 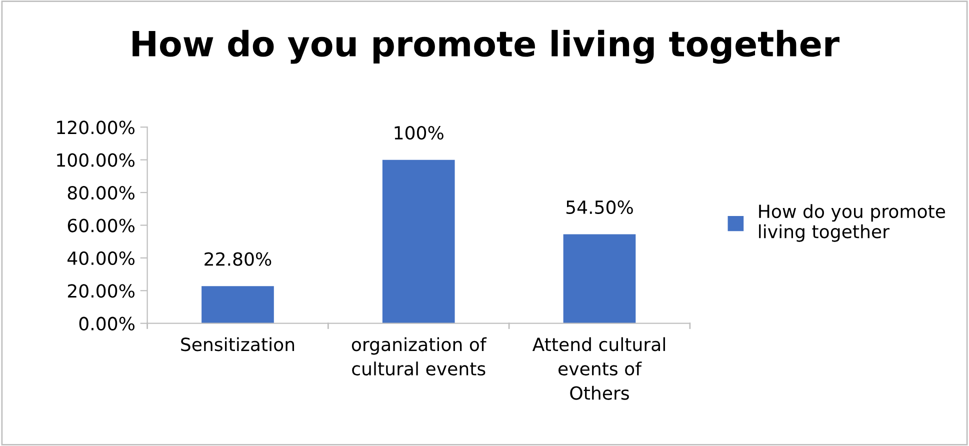 I want to click on x-tick-label: Sensitization, so click(x=237, y=344).